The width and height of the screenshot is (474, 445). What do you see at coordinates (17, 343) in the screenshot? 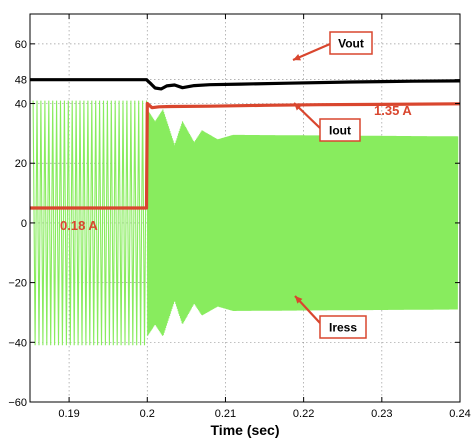
I see `y-tick-label: −40` at bounding box center [17, 343].